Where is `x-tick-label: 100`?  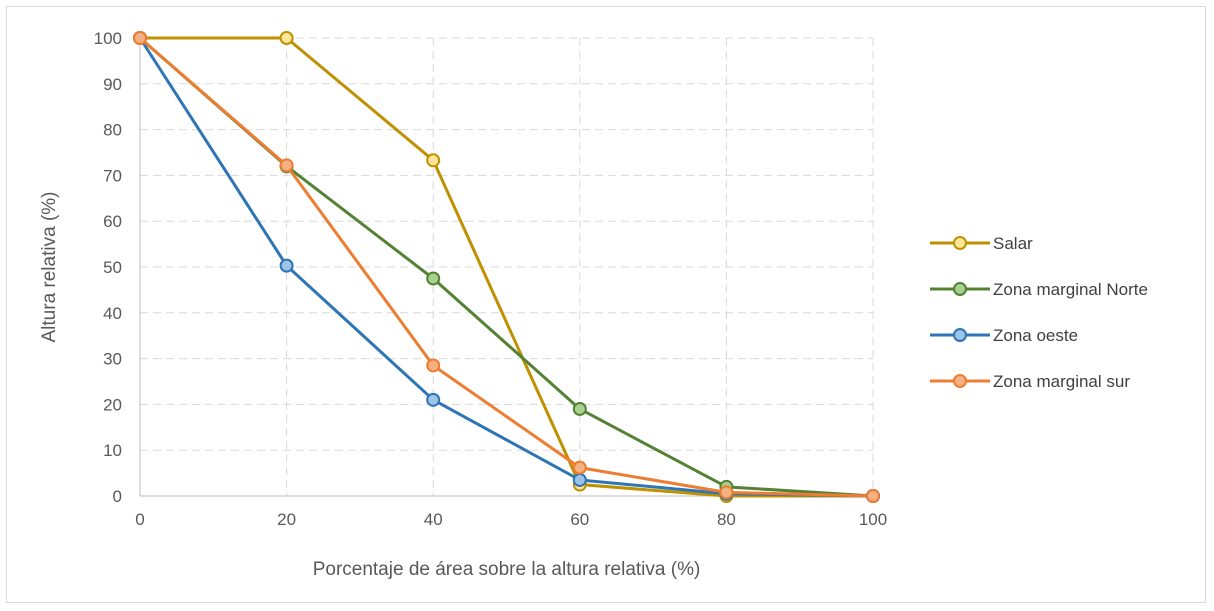 x-tick-label: 100 is located at coordinates (873, 519).